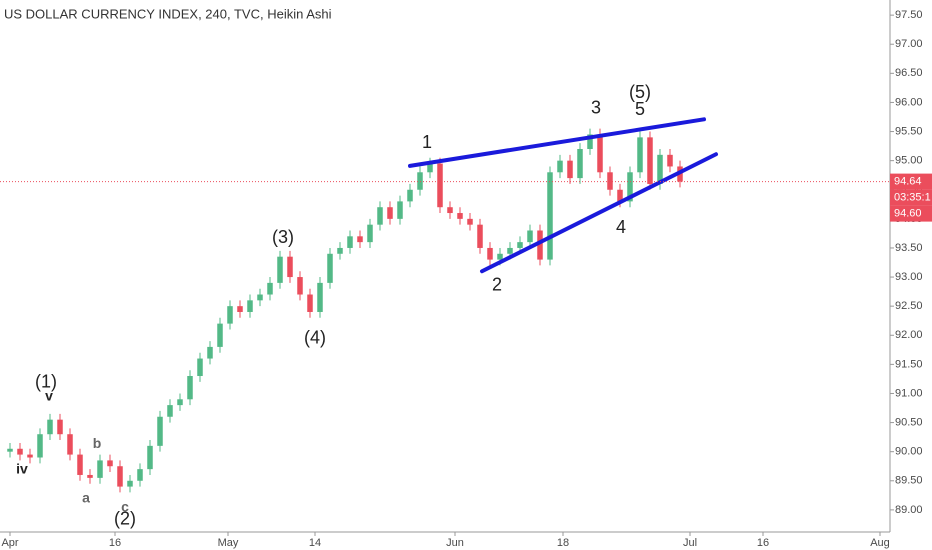  What do you see at coordinates (455, 543) in the screenshot?
I see `x-tick-label: Jun` at bounding box center [455, 543].